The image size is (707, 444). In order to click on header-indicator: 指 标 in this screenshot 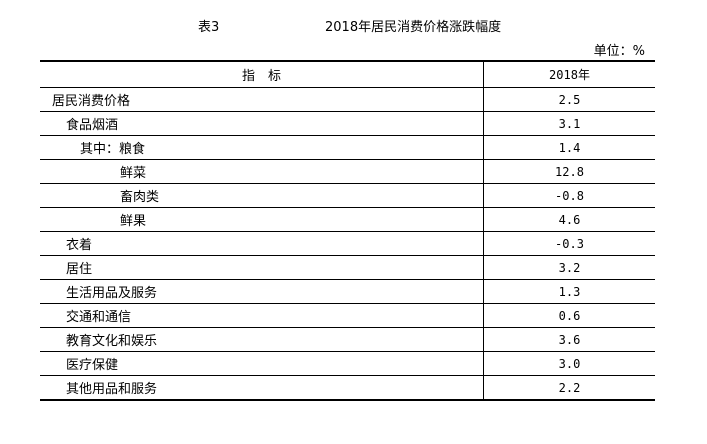, I will do `click(262, 74)`.